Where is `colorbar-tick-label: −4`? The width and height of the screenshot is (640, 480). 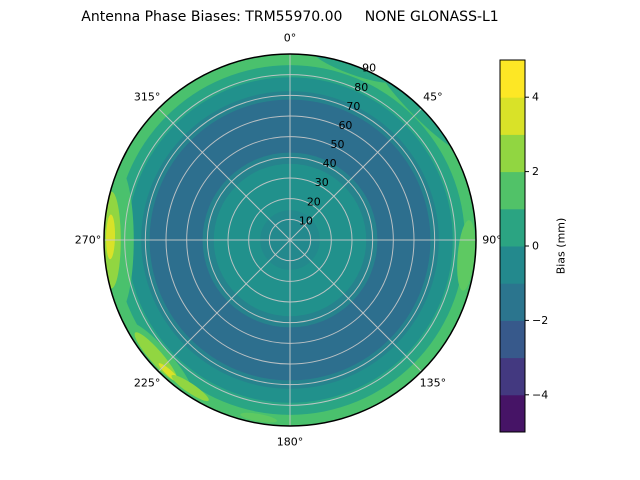
colorbar-tick-label: −4 is located at coordinates (540, 394).